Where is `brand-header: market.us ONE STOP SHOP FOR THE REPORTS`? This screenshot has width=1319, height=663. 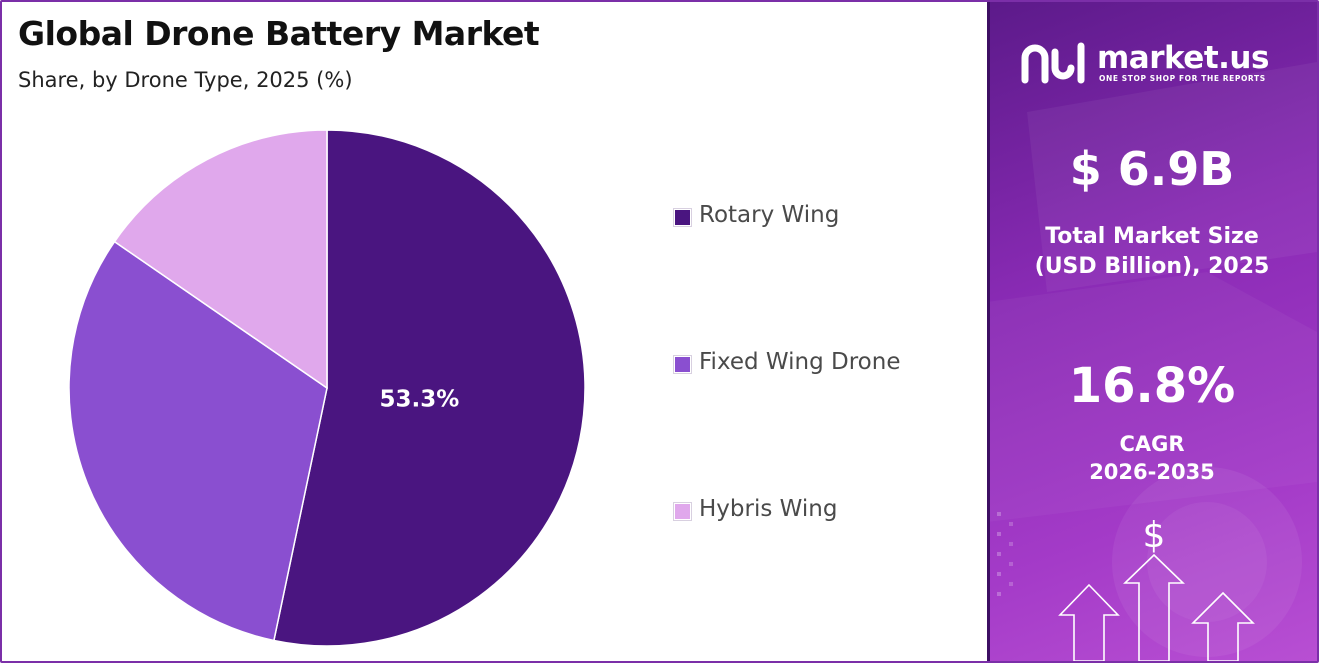
brand-header: market.us ONE STOP SHOP FOR THE REPORTS is located at coordinates (1164, 65).